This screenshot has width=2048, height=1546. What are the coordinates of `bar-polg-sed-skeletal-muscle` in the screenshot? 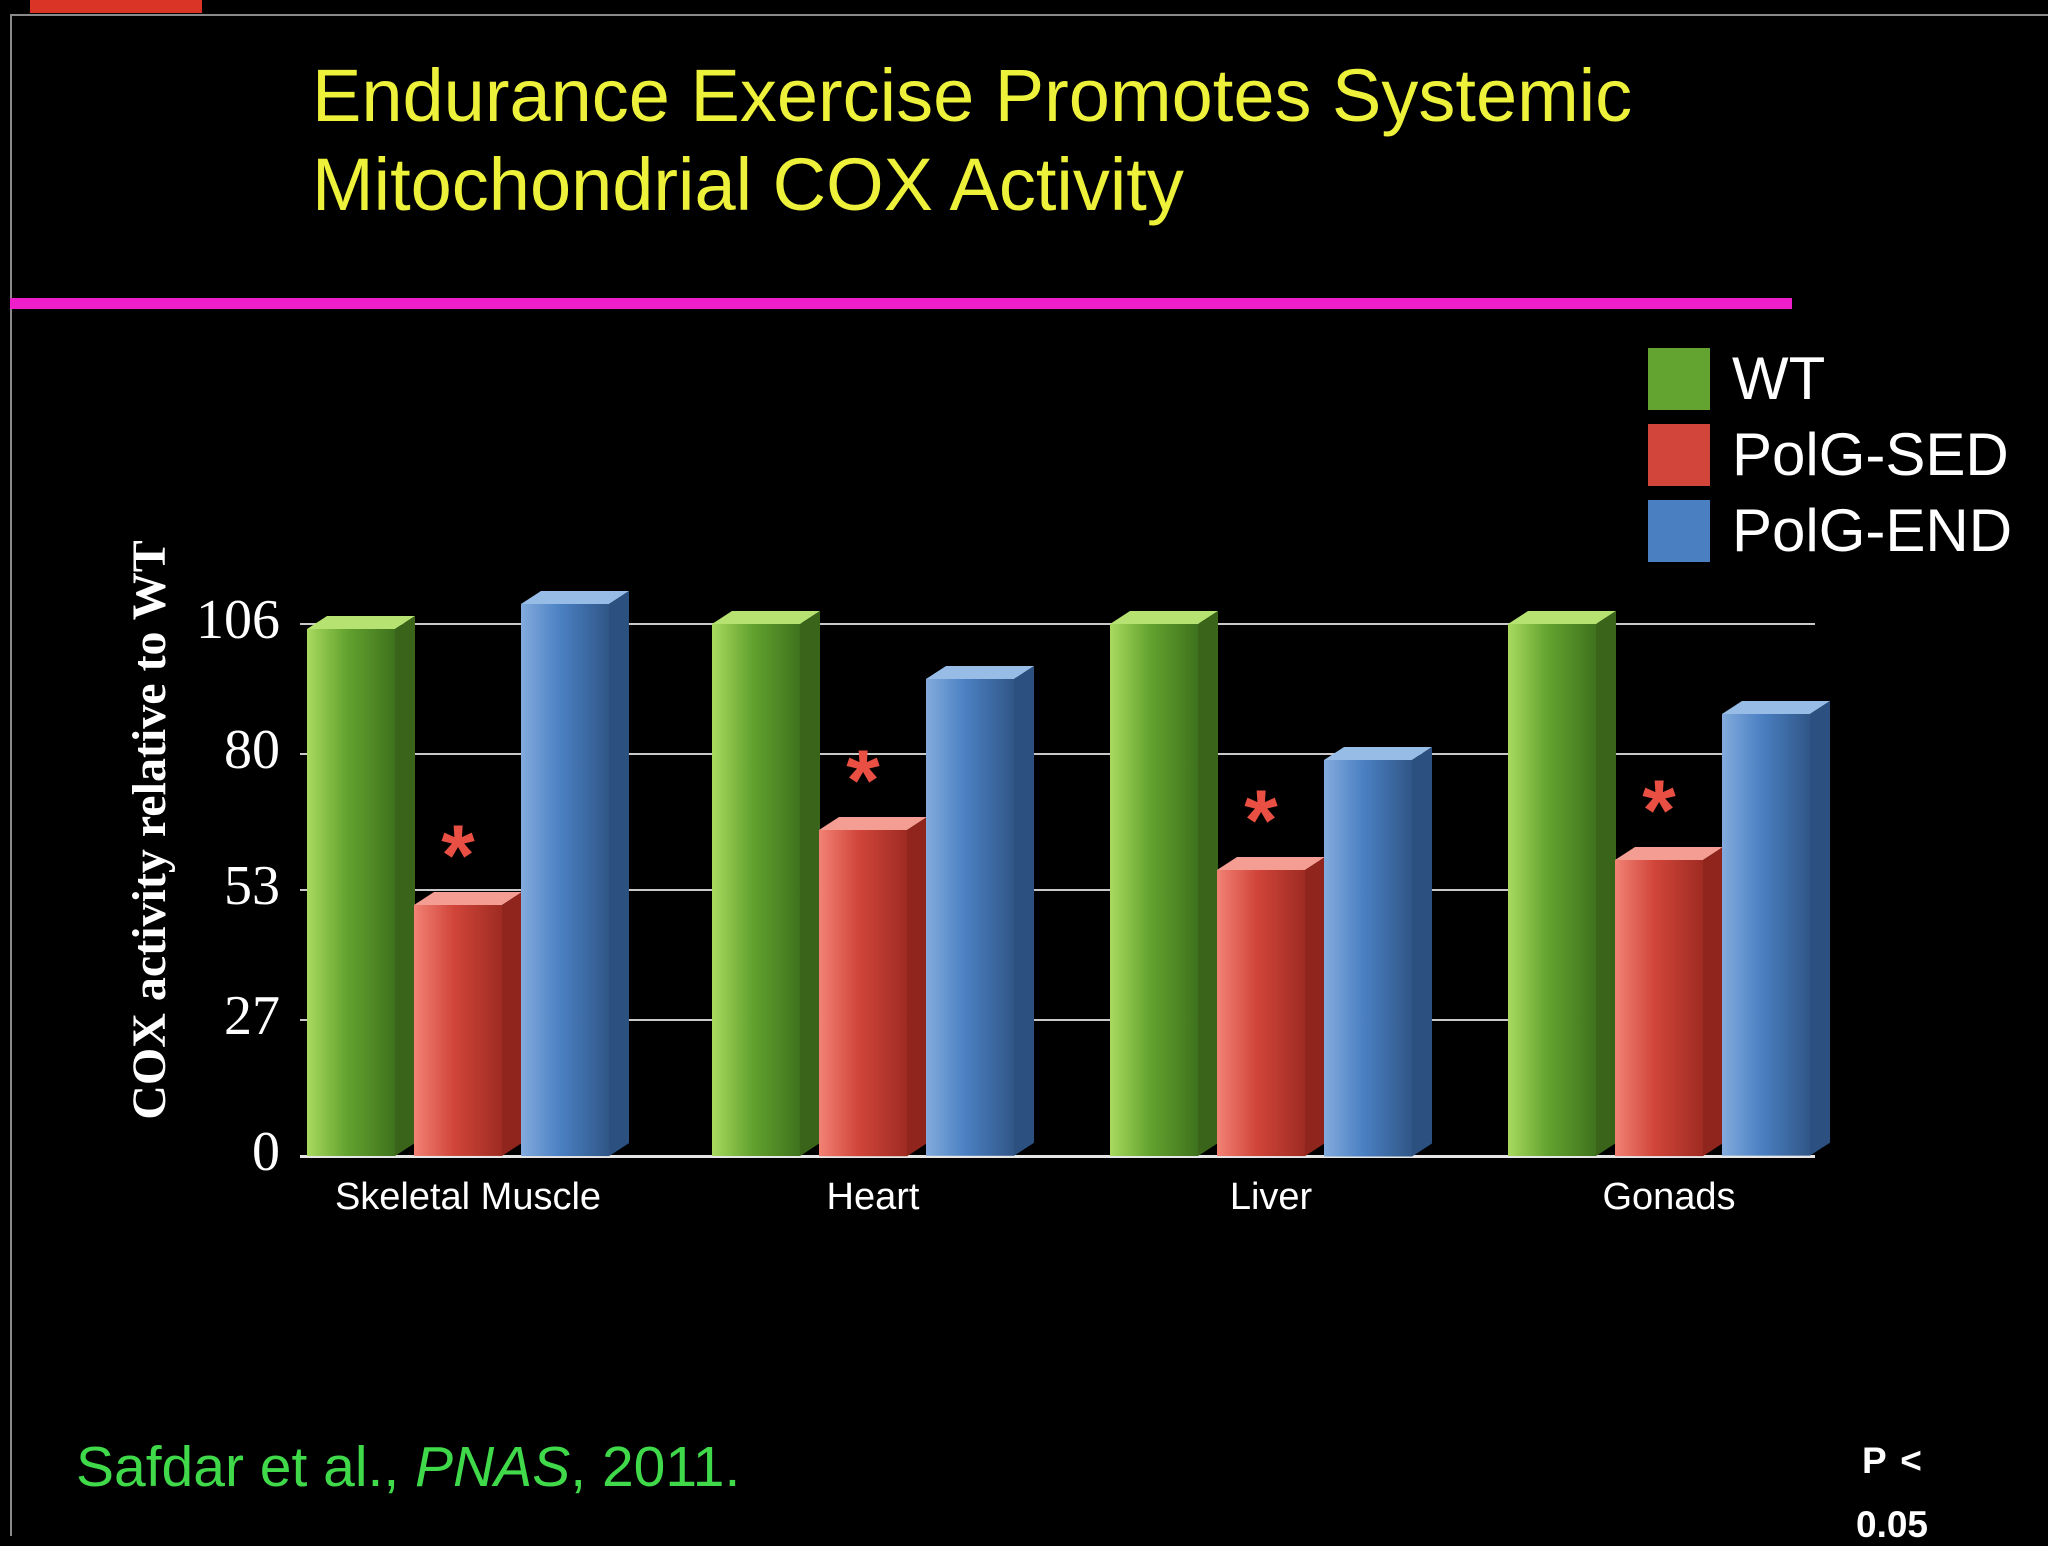 It's located at (468, 1024).